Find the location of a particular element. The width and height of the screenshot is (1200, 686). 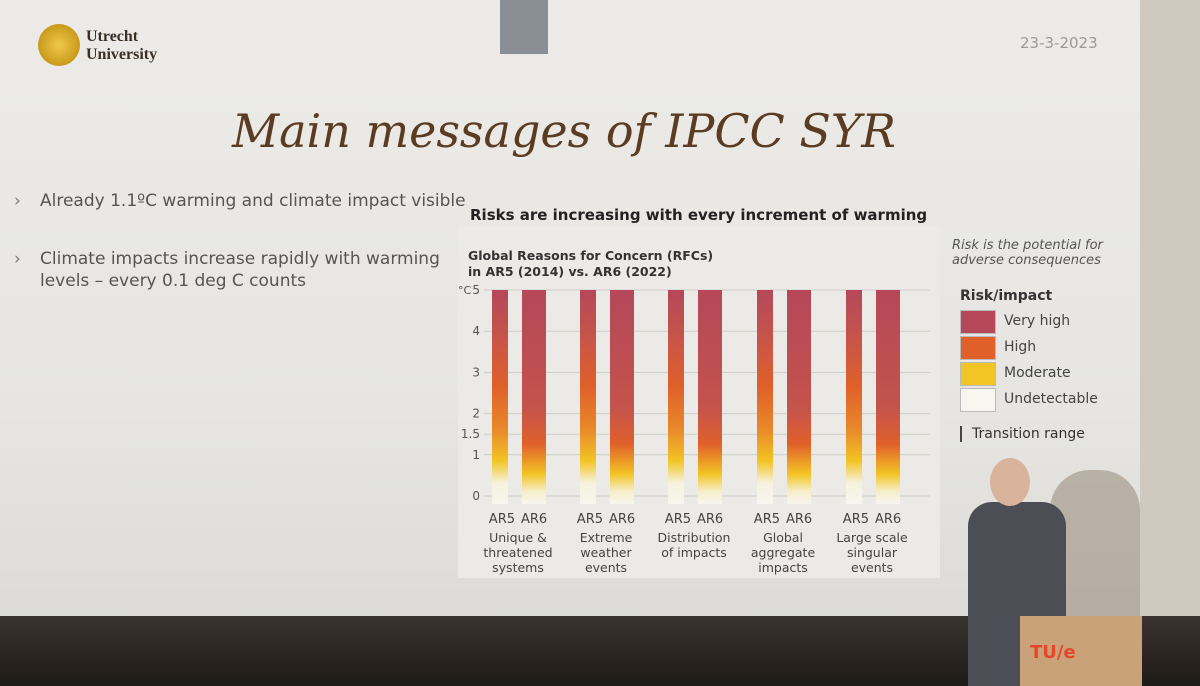

slide-title: Main messages of IPCC SYR is located at coordinates (564, 131).